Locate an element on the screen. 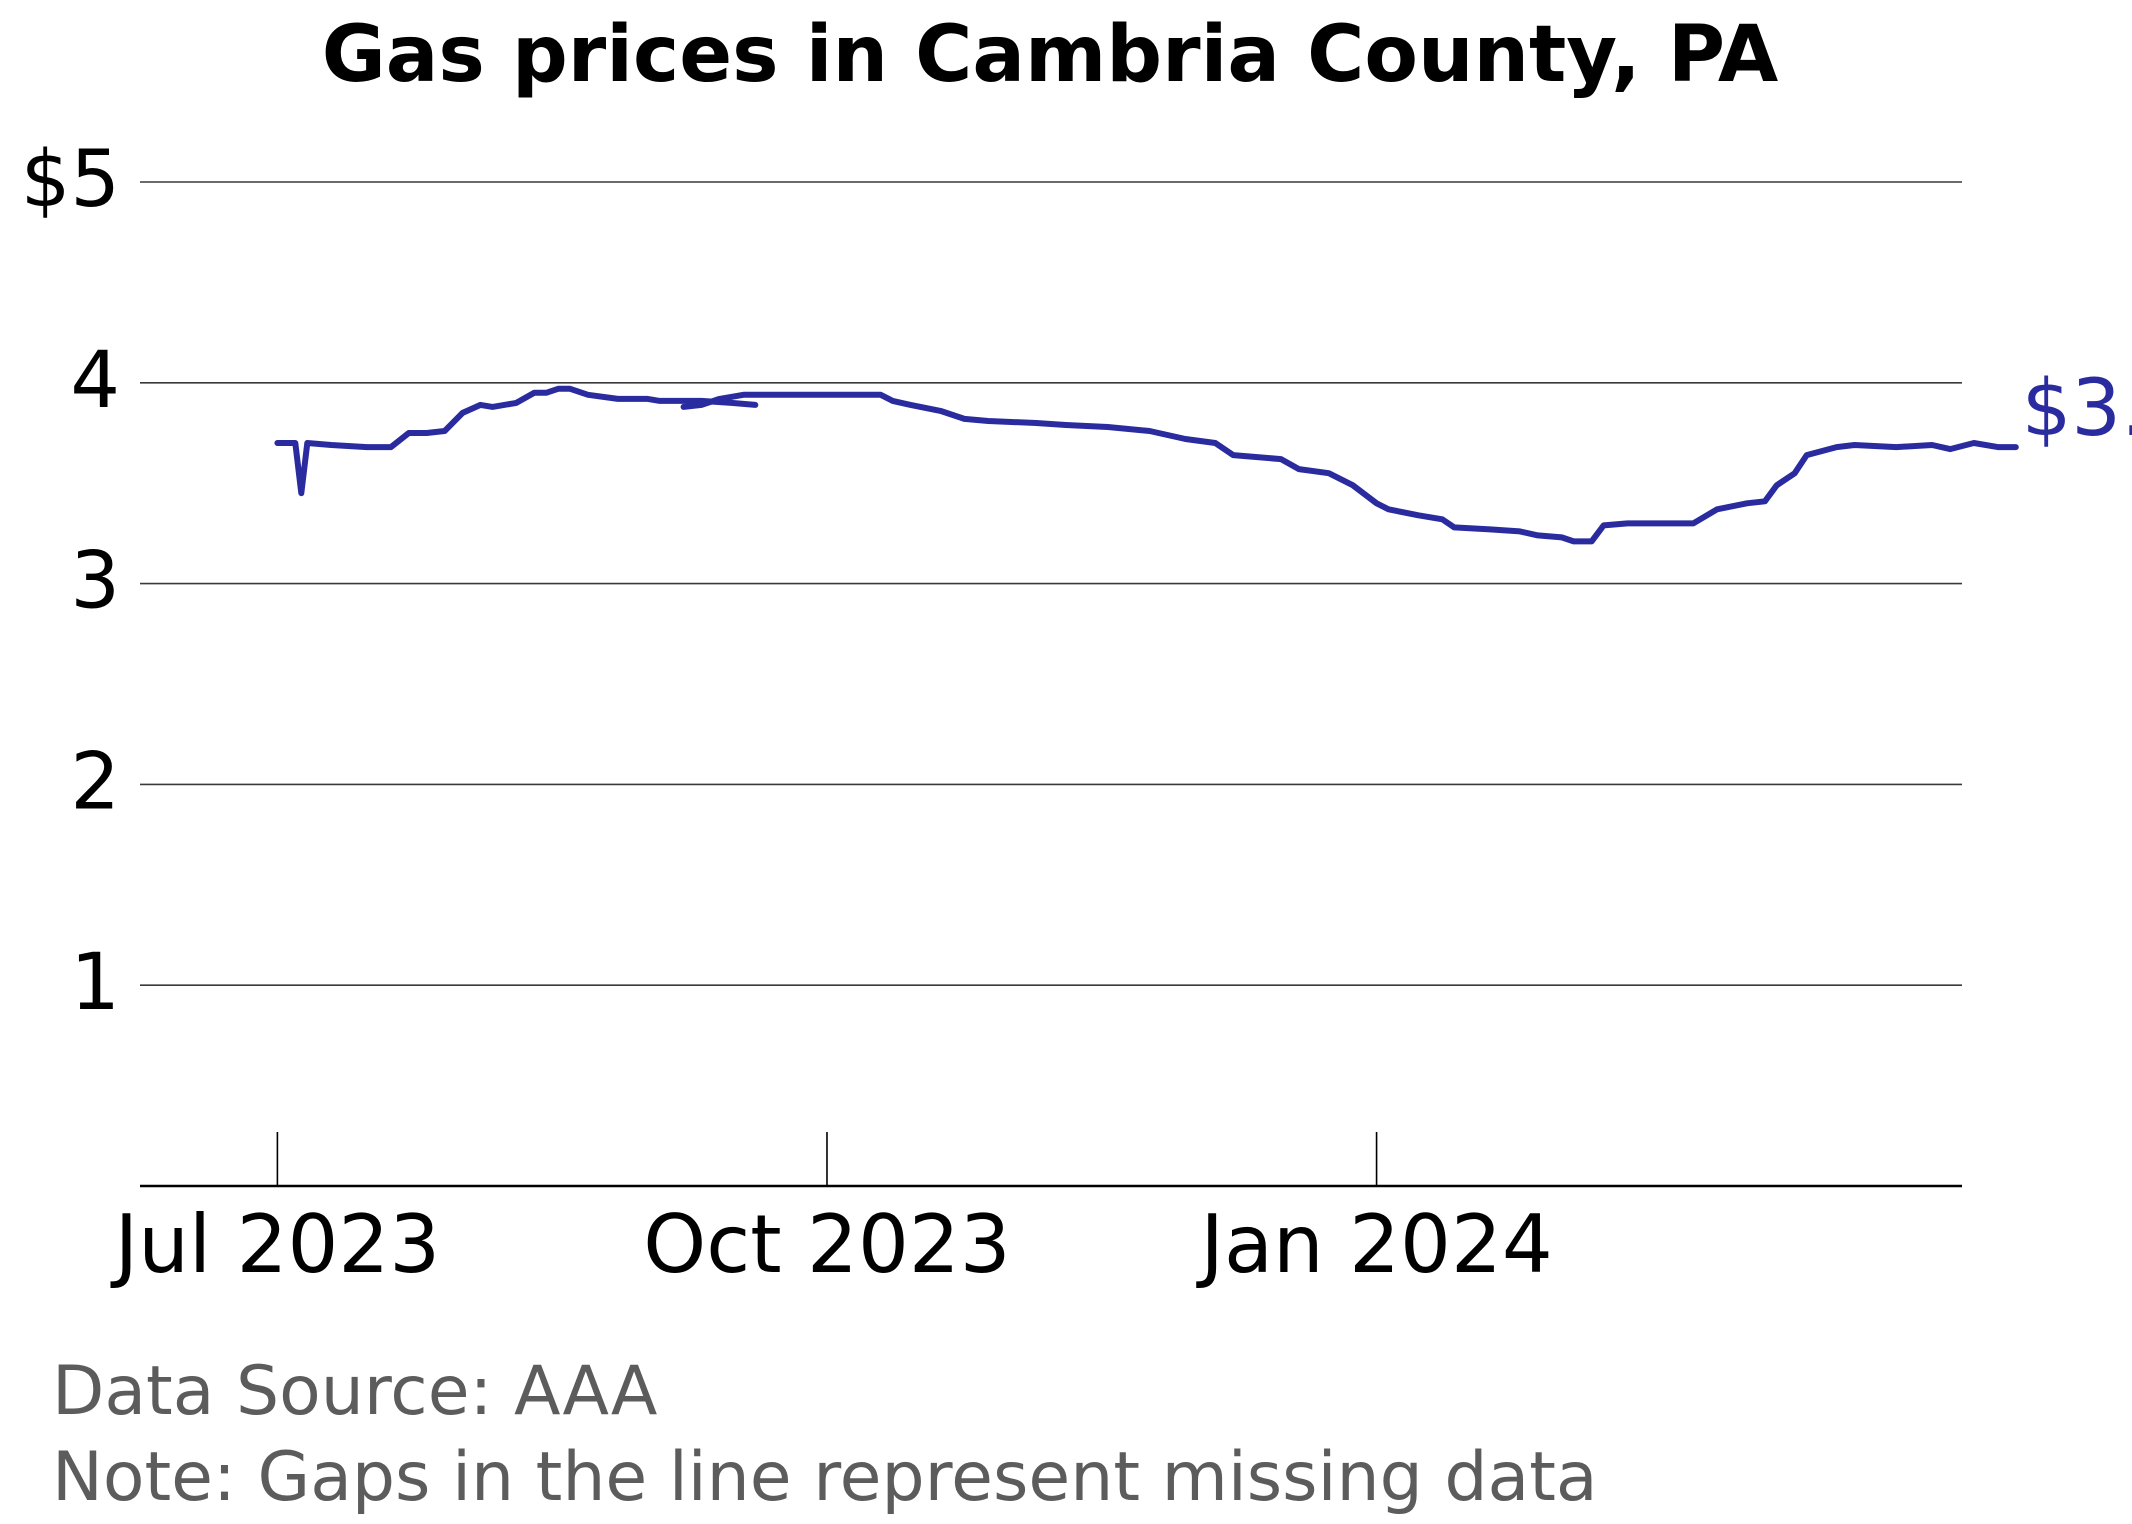 This screenshot has width=2132, height=1524. x-tick-label: Jan 2024 is located at coordinates (1373, 1244).